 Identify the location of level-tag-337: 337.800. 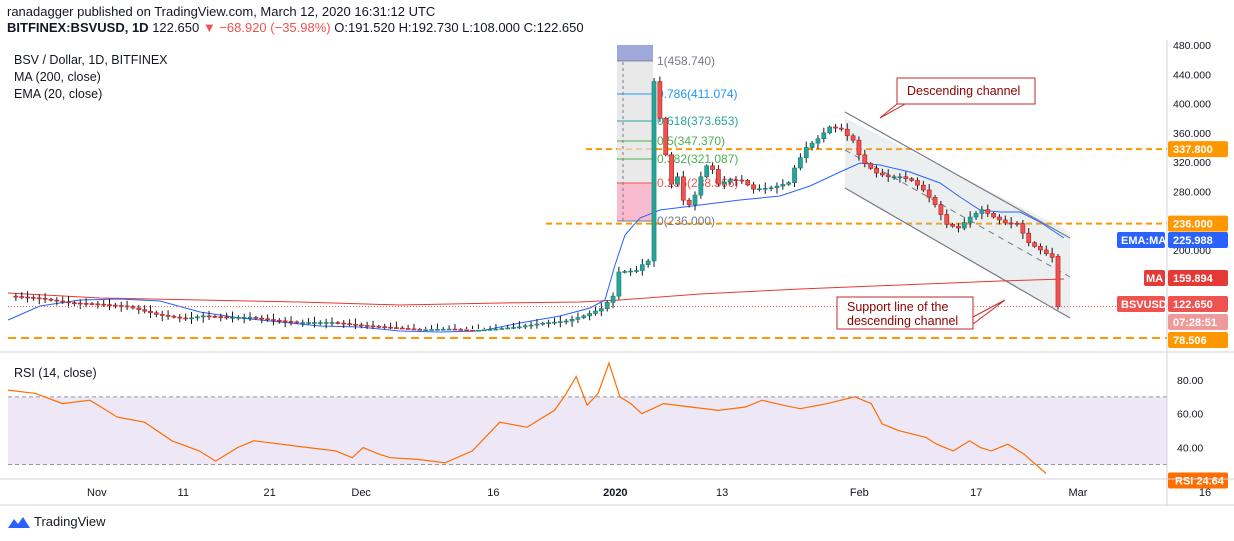
(1193, 150).